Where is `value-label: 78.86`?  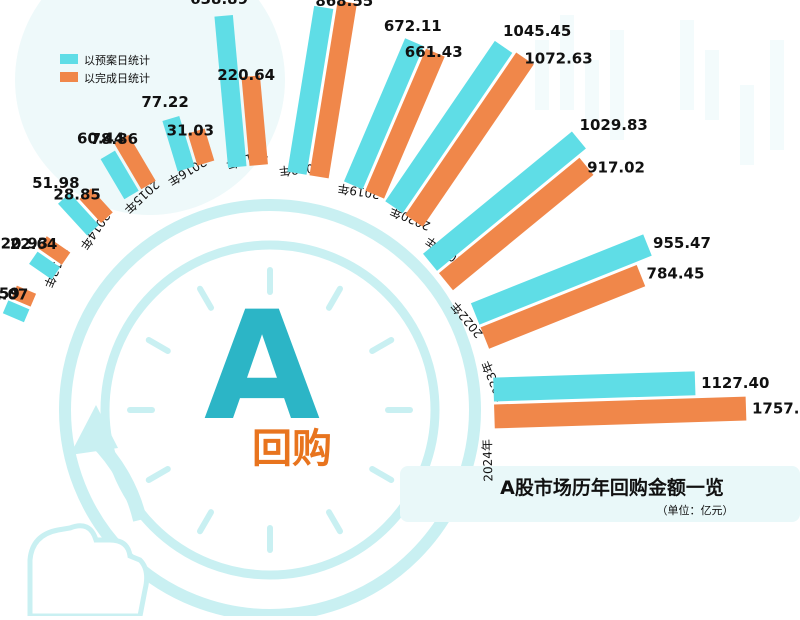 value-label: 78.86 is located at coordinates (114, 139).